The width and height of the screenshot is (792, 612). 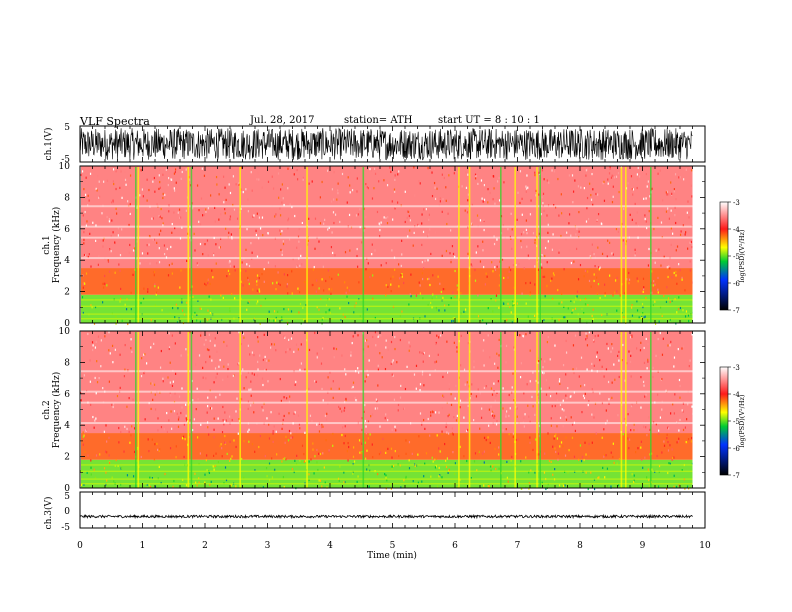 I want to click on ch1-ytick-0: 0, so click(x=67, y=324).